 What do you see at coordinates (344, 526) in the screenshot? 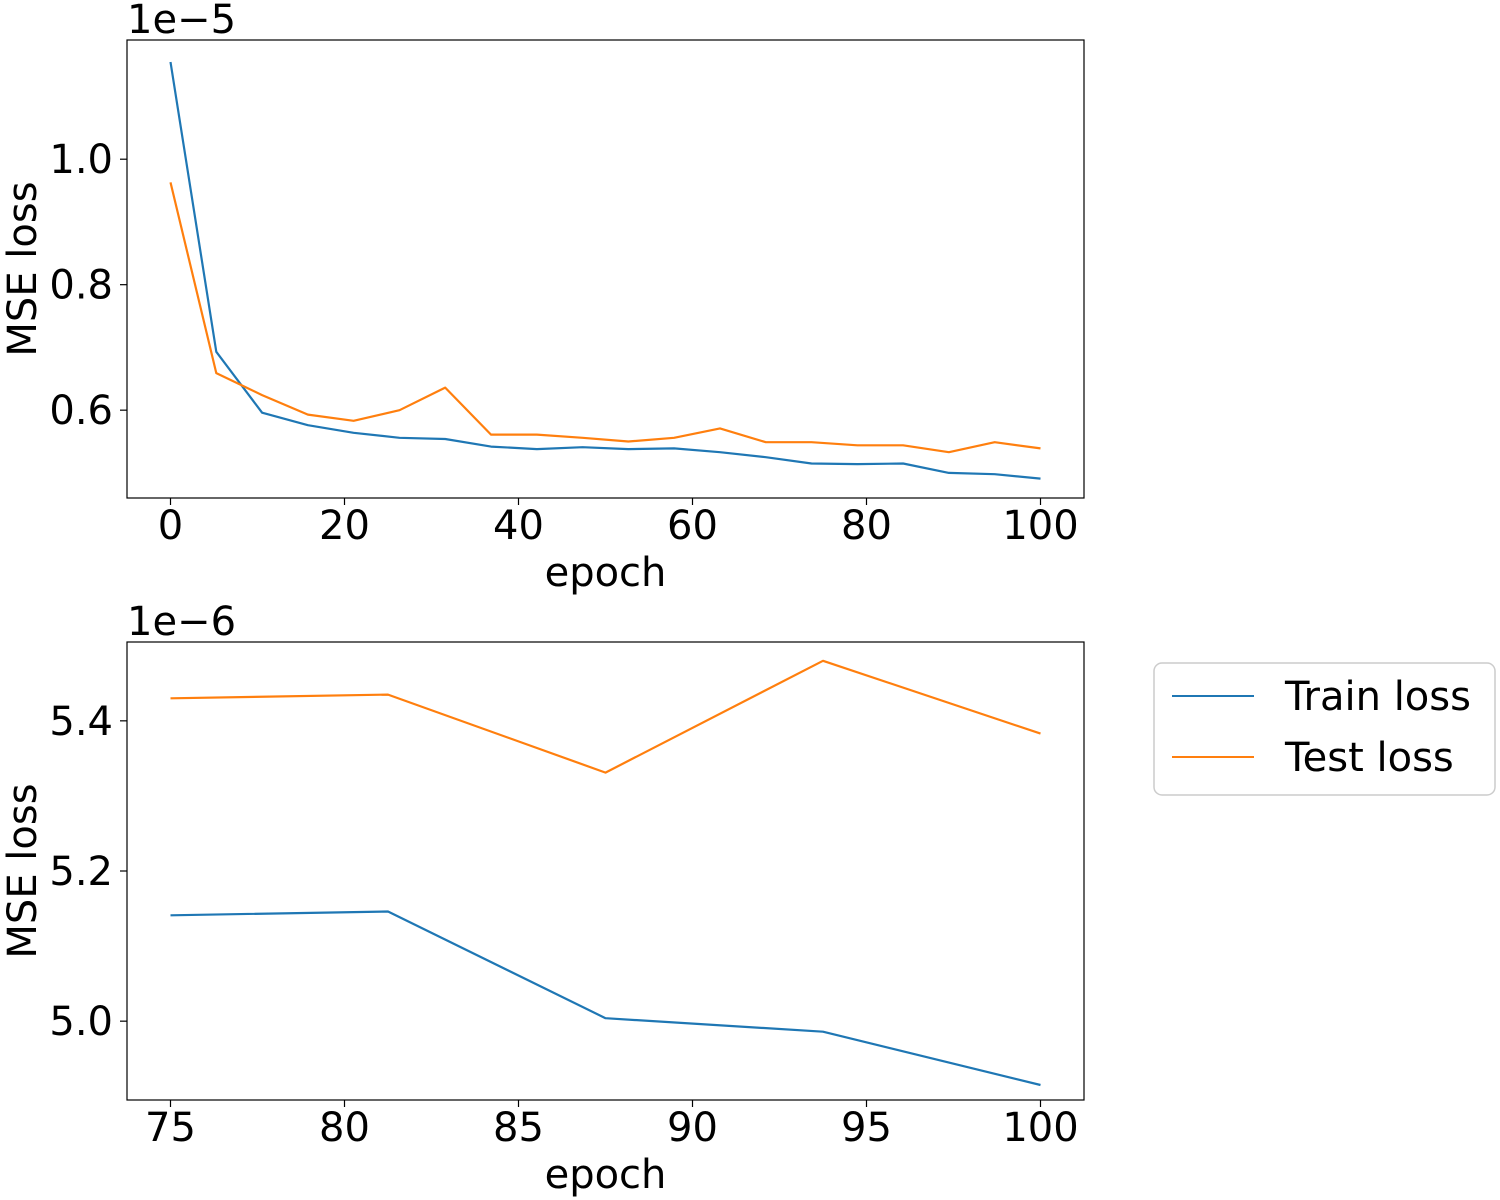
I see `x-tick-label: 20` at bounding box center [344, 526].